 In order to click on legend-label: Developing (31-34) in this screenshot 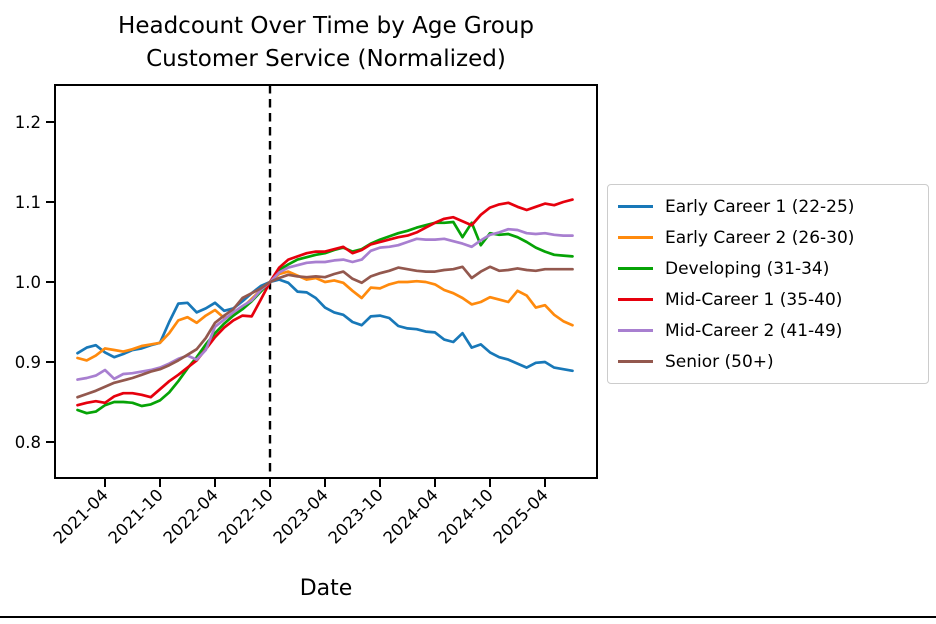, I will do `click(747, 268)`.